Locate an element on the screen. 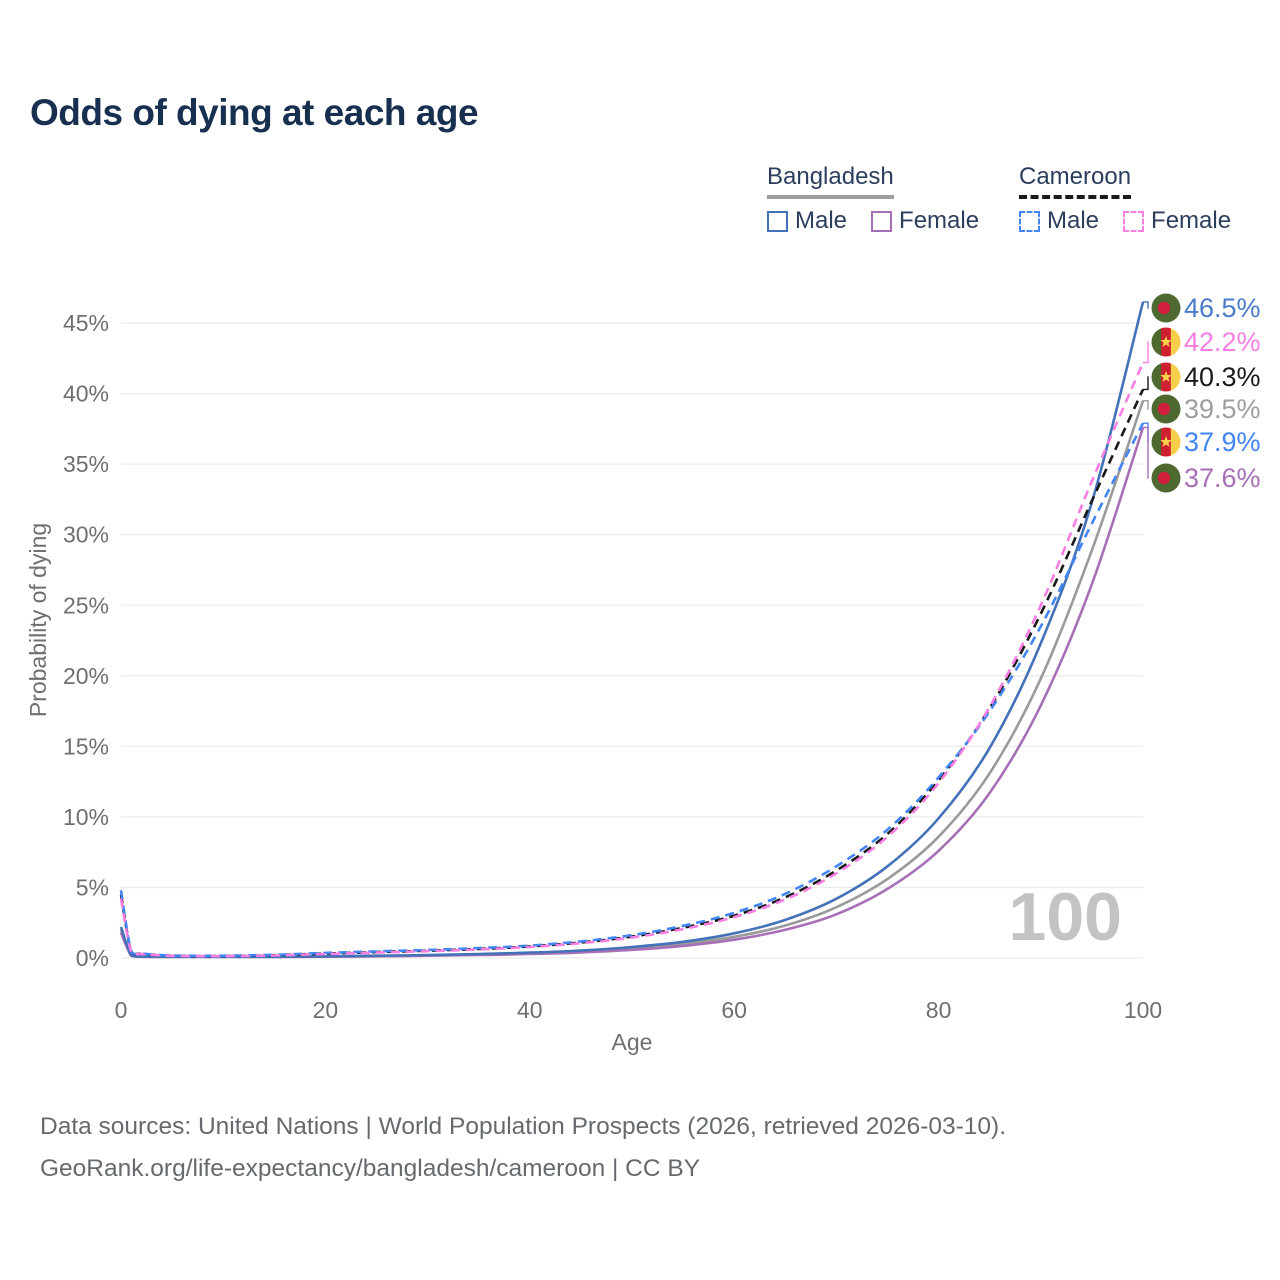 The width and height of the screenshot is (1280, 1280). end-label-bd-total: 39.5% is located at coordinates (1222, 409).